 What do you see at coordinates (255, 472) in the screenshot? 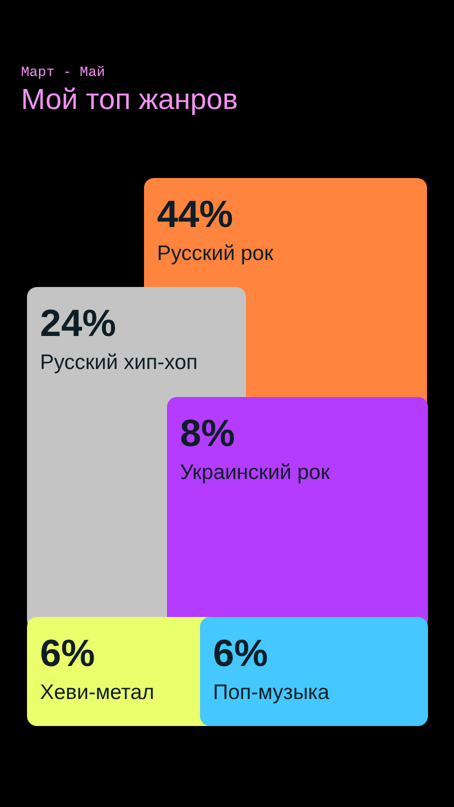
I see `category-label: Украинский рок` at bounding box center [255, 472].